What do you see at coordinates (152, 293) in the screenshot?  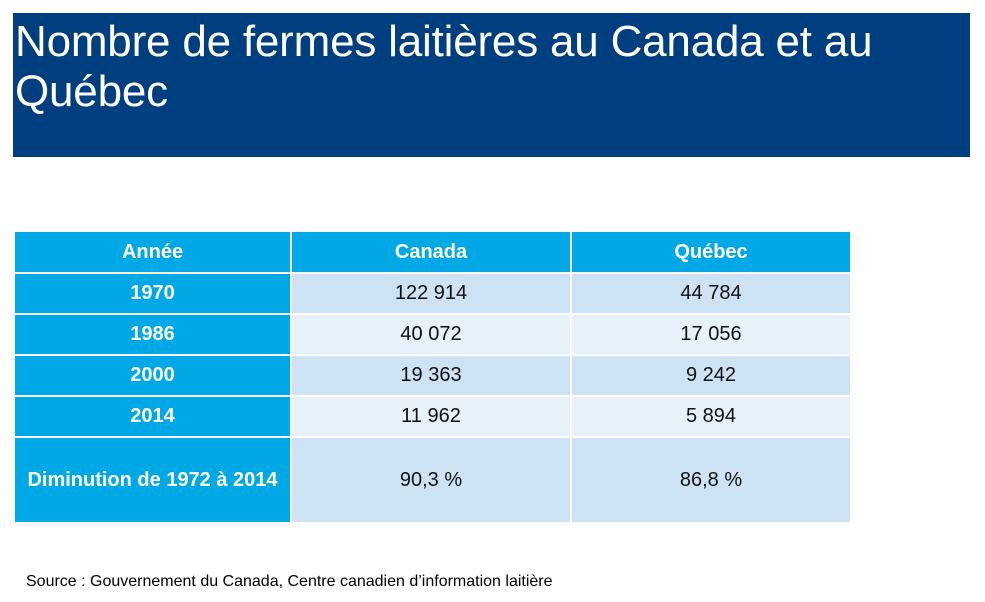 I see `row-label: 1970` at bounding box center [152, 293].